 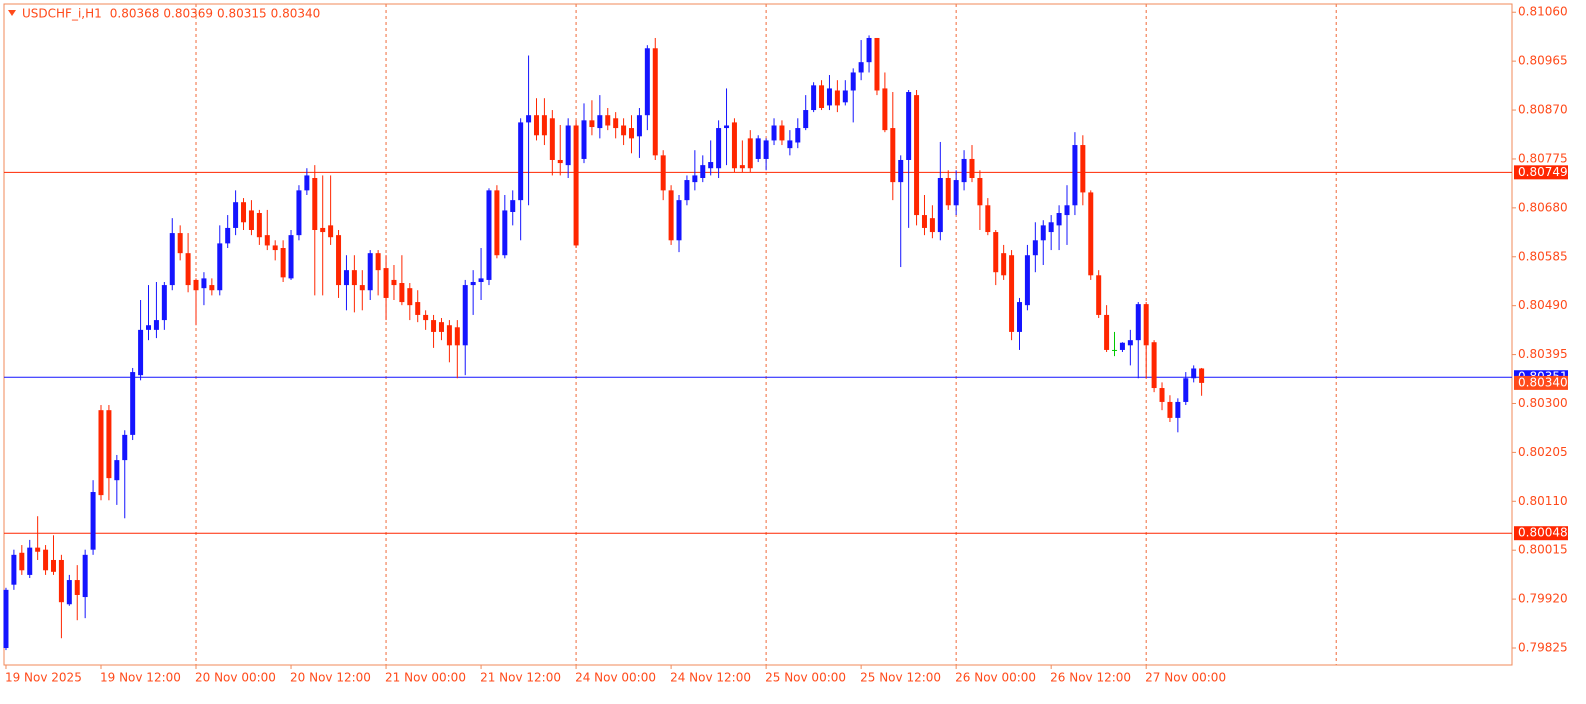 What do you see at coordinates (296, 14) in the screenshot?
I see `info-value: 0.80340` at bounding box center [296, 14].